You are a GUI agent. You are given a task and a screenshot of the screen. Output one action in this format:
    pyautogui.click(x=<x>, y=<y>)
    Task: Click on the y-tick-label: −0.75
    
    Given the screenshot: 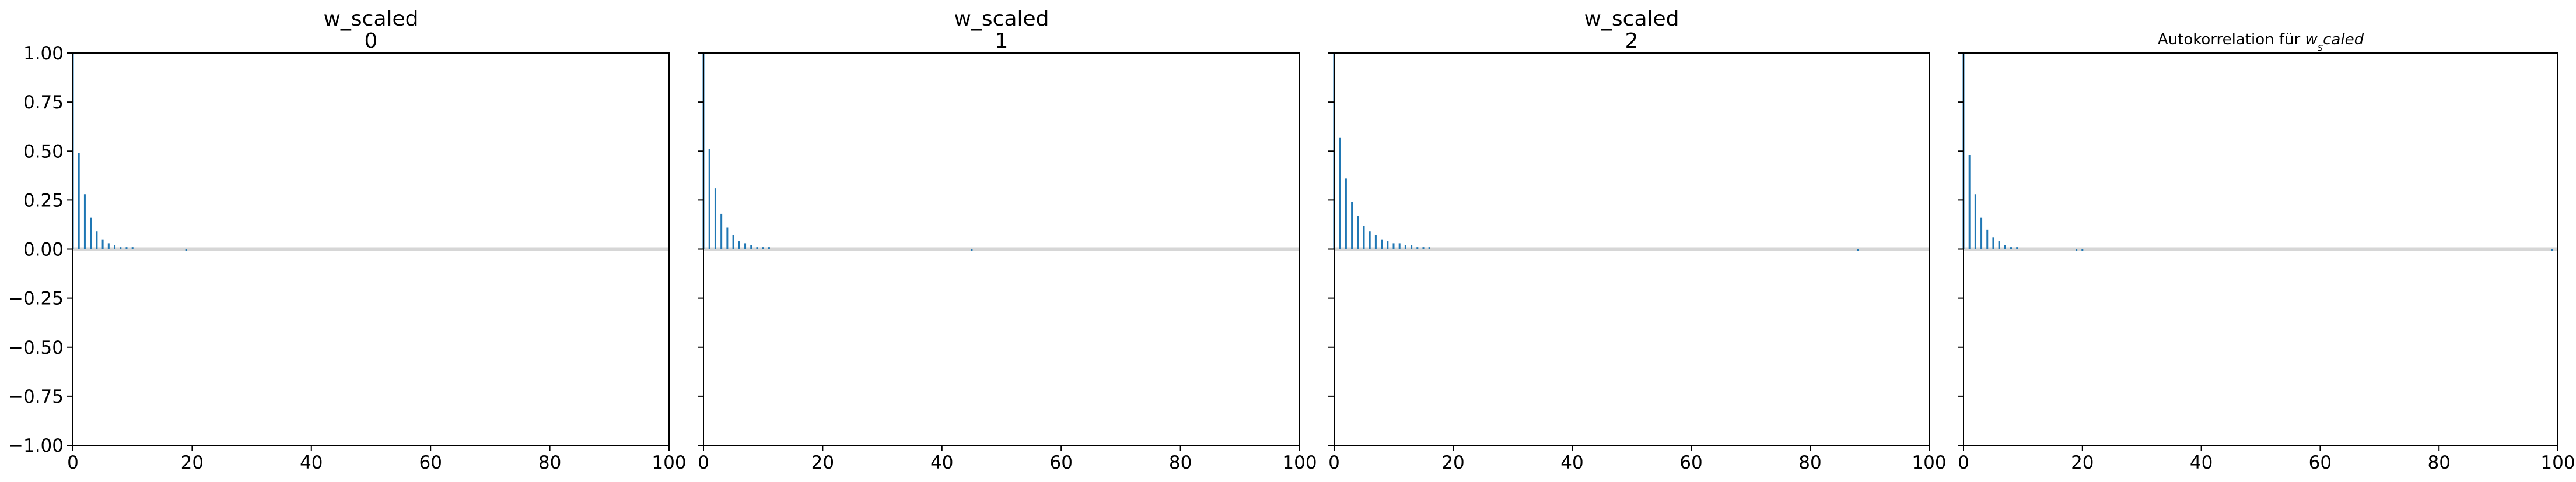 What is the action you would take?
    pyautogui.click(x=36, y=396)
    